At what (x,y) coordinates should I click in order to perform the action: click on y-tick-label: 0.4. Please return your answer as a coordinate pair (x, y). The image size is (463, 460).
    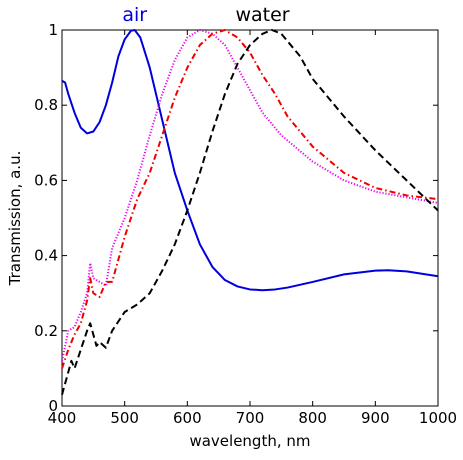
    Looking at the image, I should click on (46, 256).